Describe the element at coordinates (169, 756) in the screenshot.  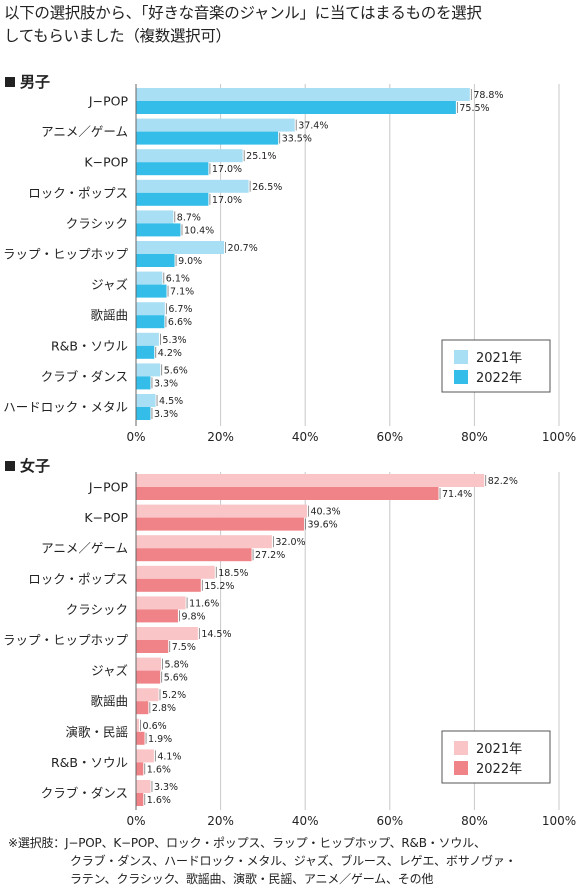
I see `girls-value-label: 4.1%` at that location.